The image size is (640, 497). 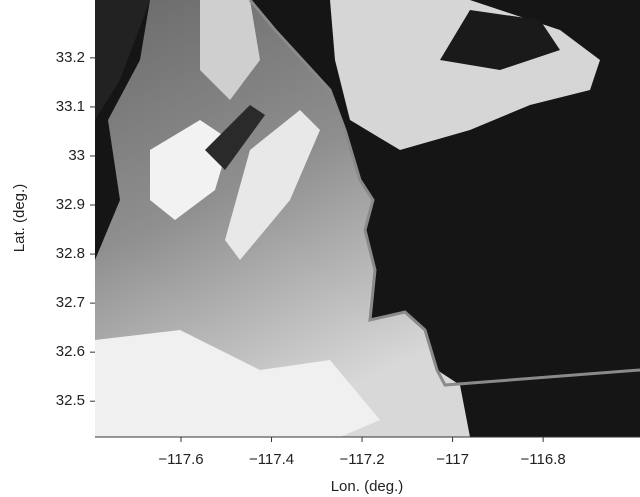 I want to click on x-tick-label: −116.8, so click(x=543, y=459).